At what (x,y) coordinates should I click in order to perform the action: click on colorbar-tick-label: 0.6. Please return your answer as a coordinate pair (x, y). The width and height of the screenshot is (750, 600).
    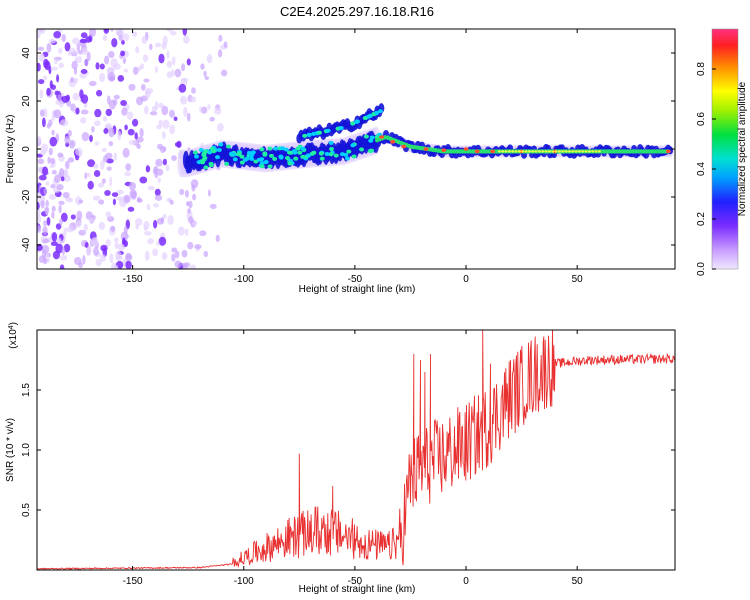
    Looking at the image, I should click on (701, 119).